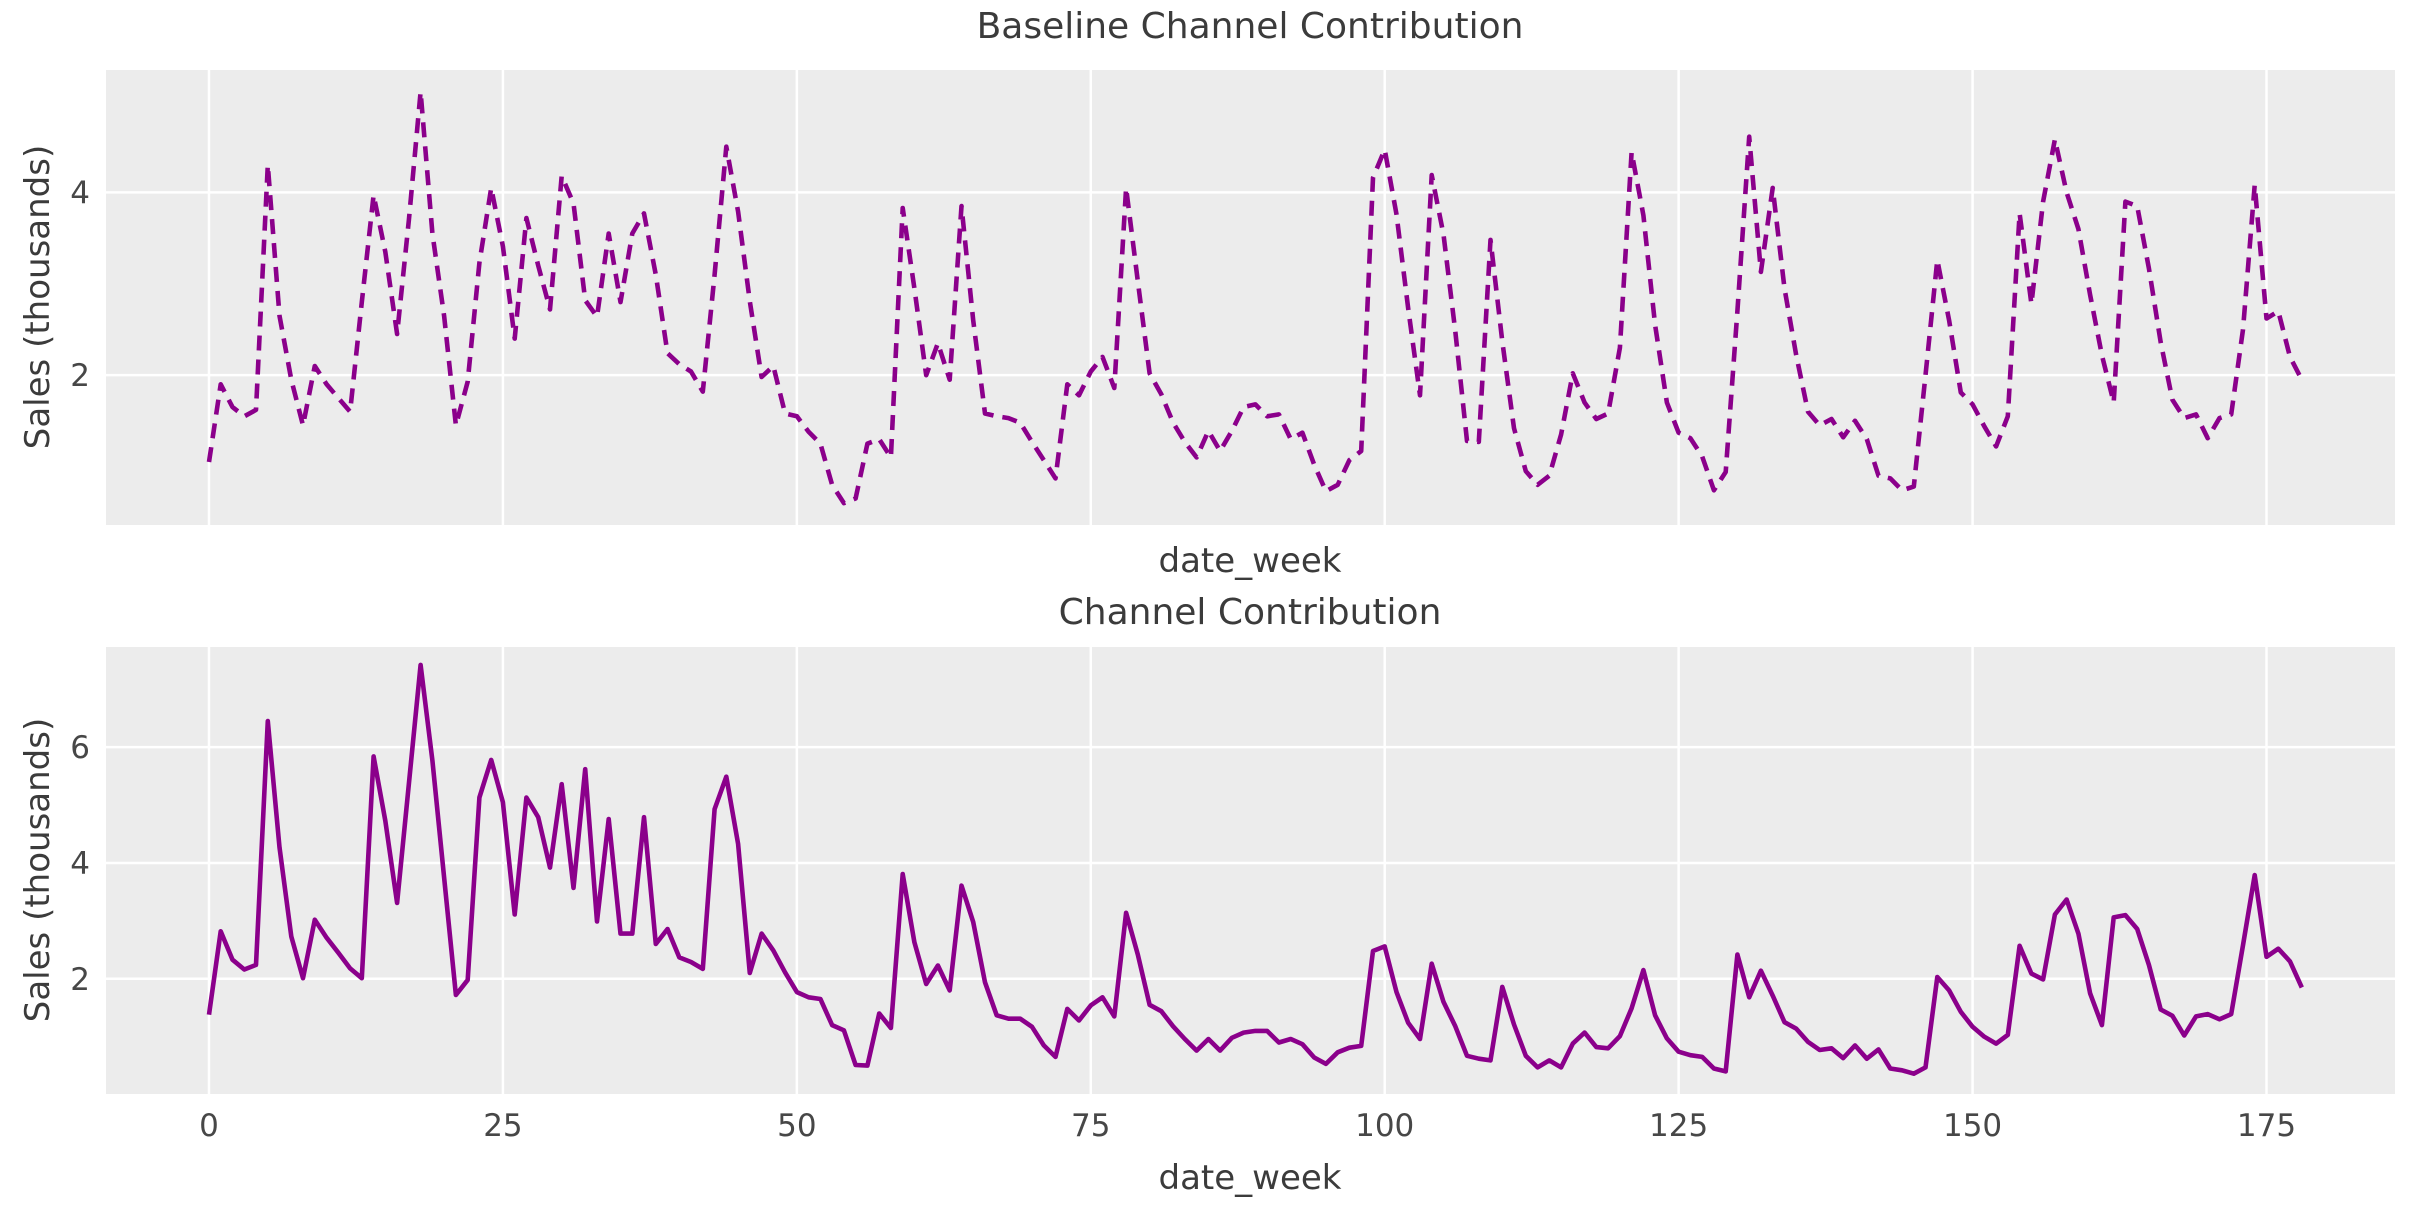 The width and height of the screenshot is (2423, 1223). What do you see at coordinates (796, 1126) in the screenshot?
I see `x-tick-label: 50` at bounding box center [796, 1126].